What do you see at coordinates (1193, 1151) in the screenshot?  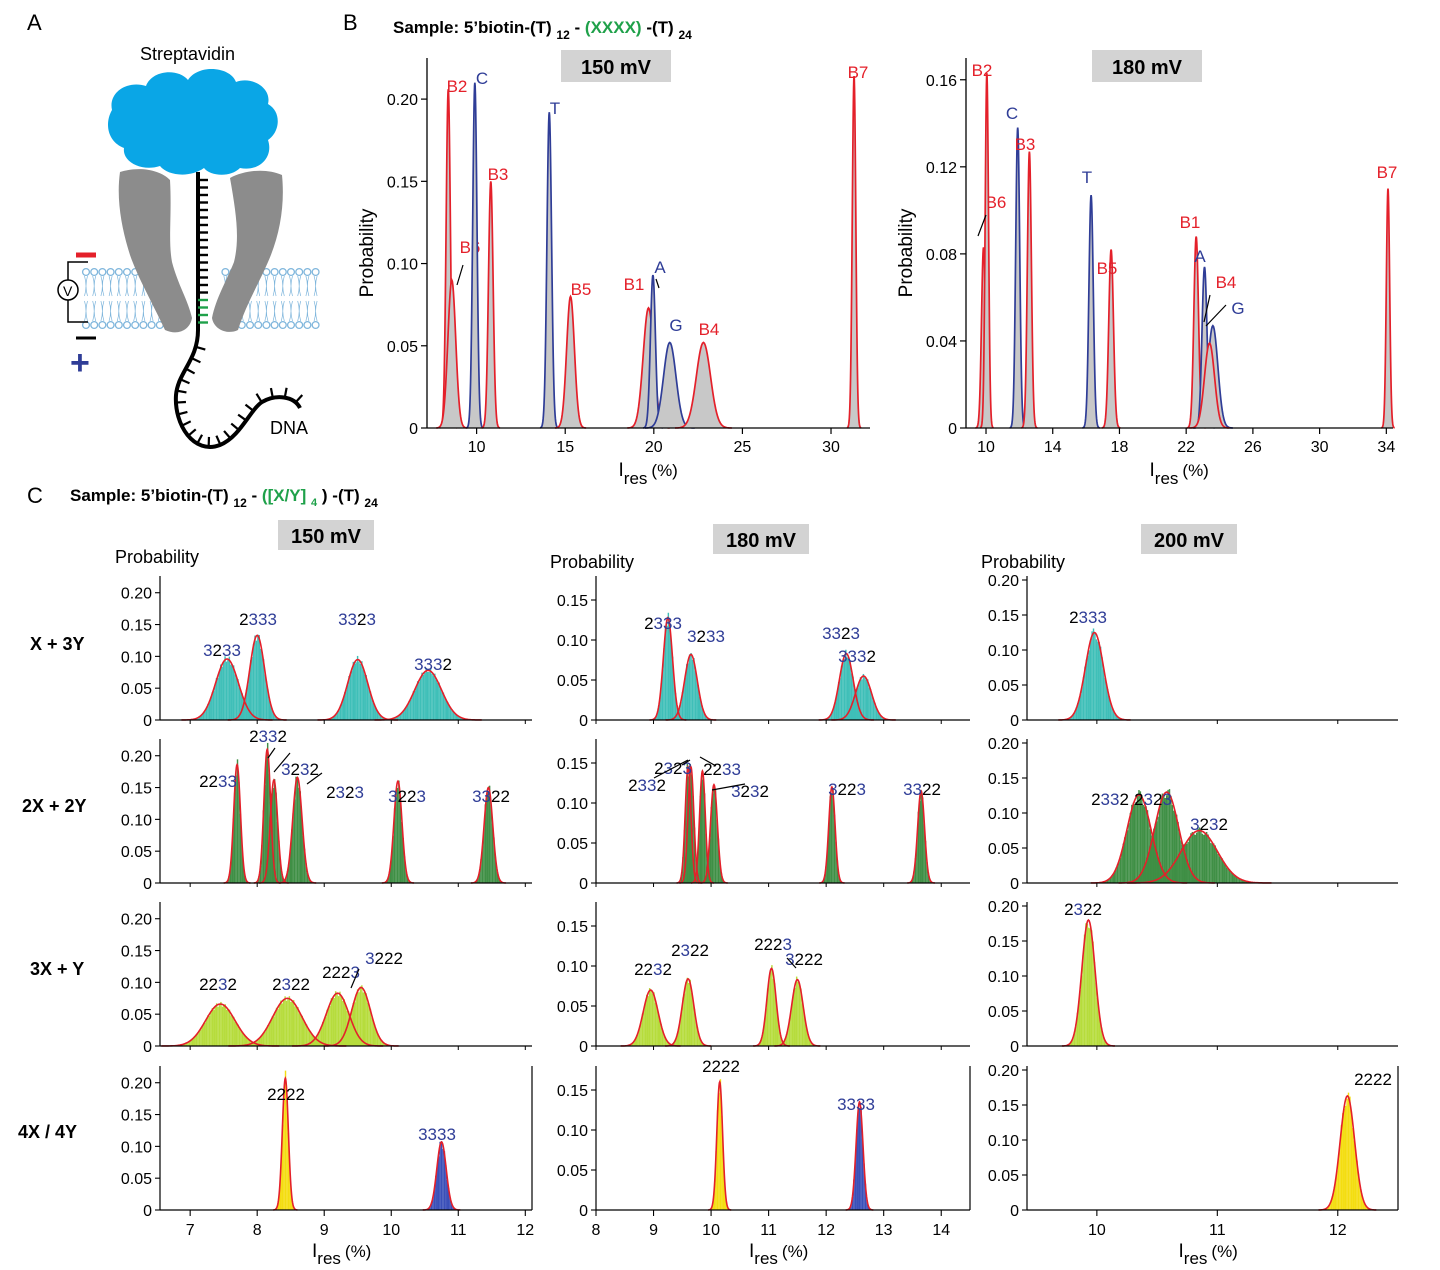 I see `subplot-row: 2222 0 0.05 0.10 0.15 0.20 10 11 12` at bounding box center [1193, 1151].